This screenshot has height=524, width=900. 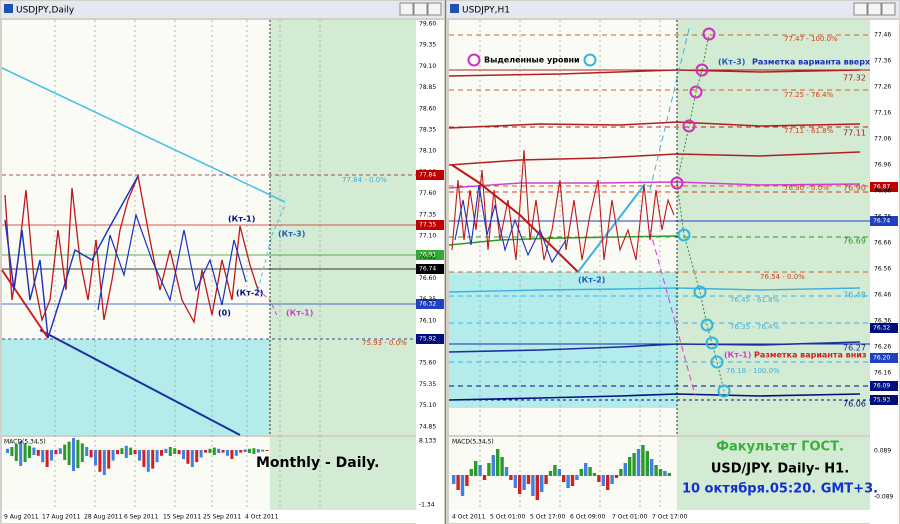 What do you see at coordinates (427, 130) in the screenshot?
I see `label: 78.35` at bounding box center [427, 130].